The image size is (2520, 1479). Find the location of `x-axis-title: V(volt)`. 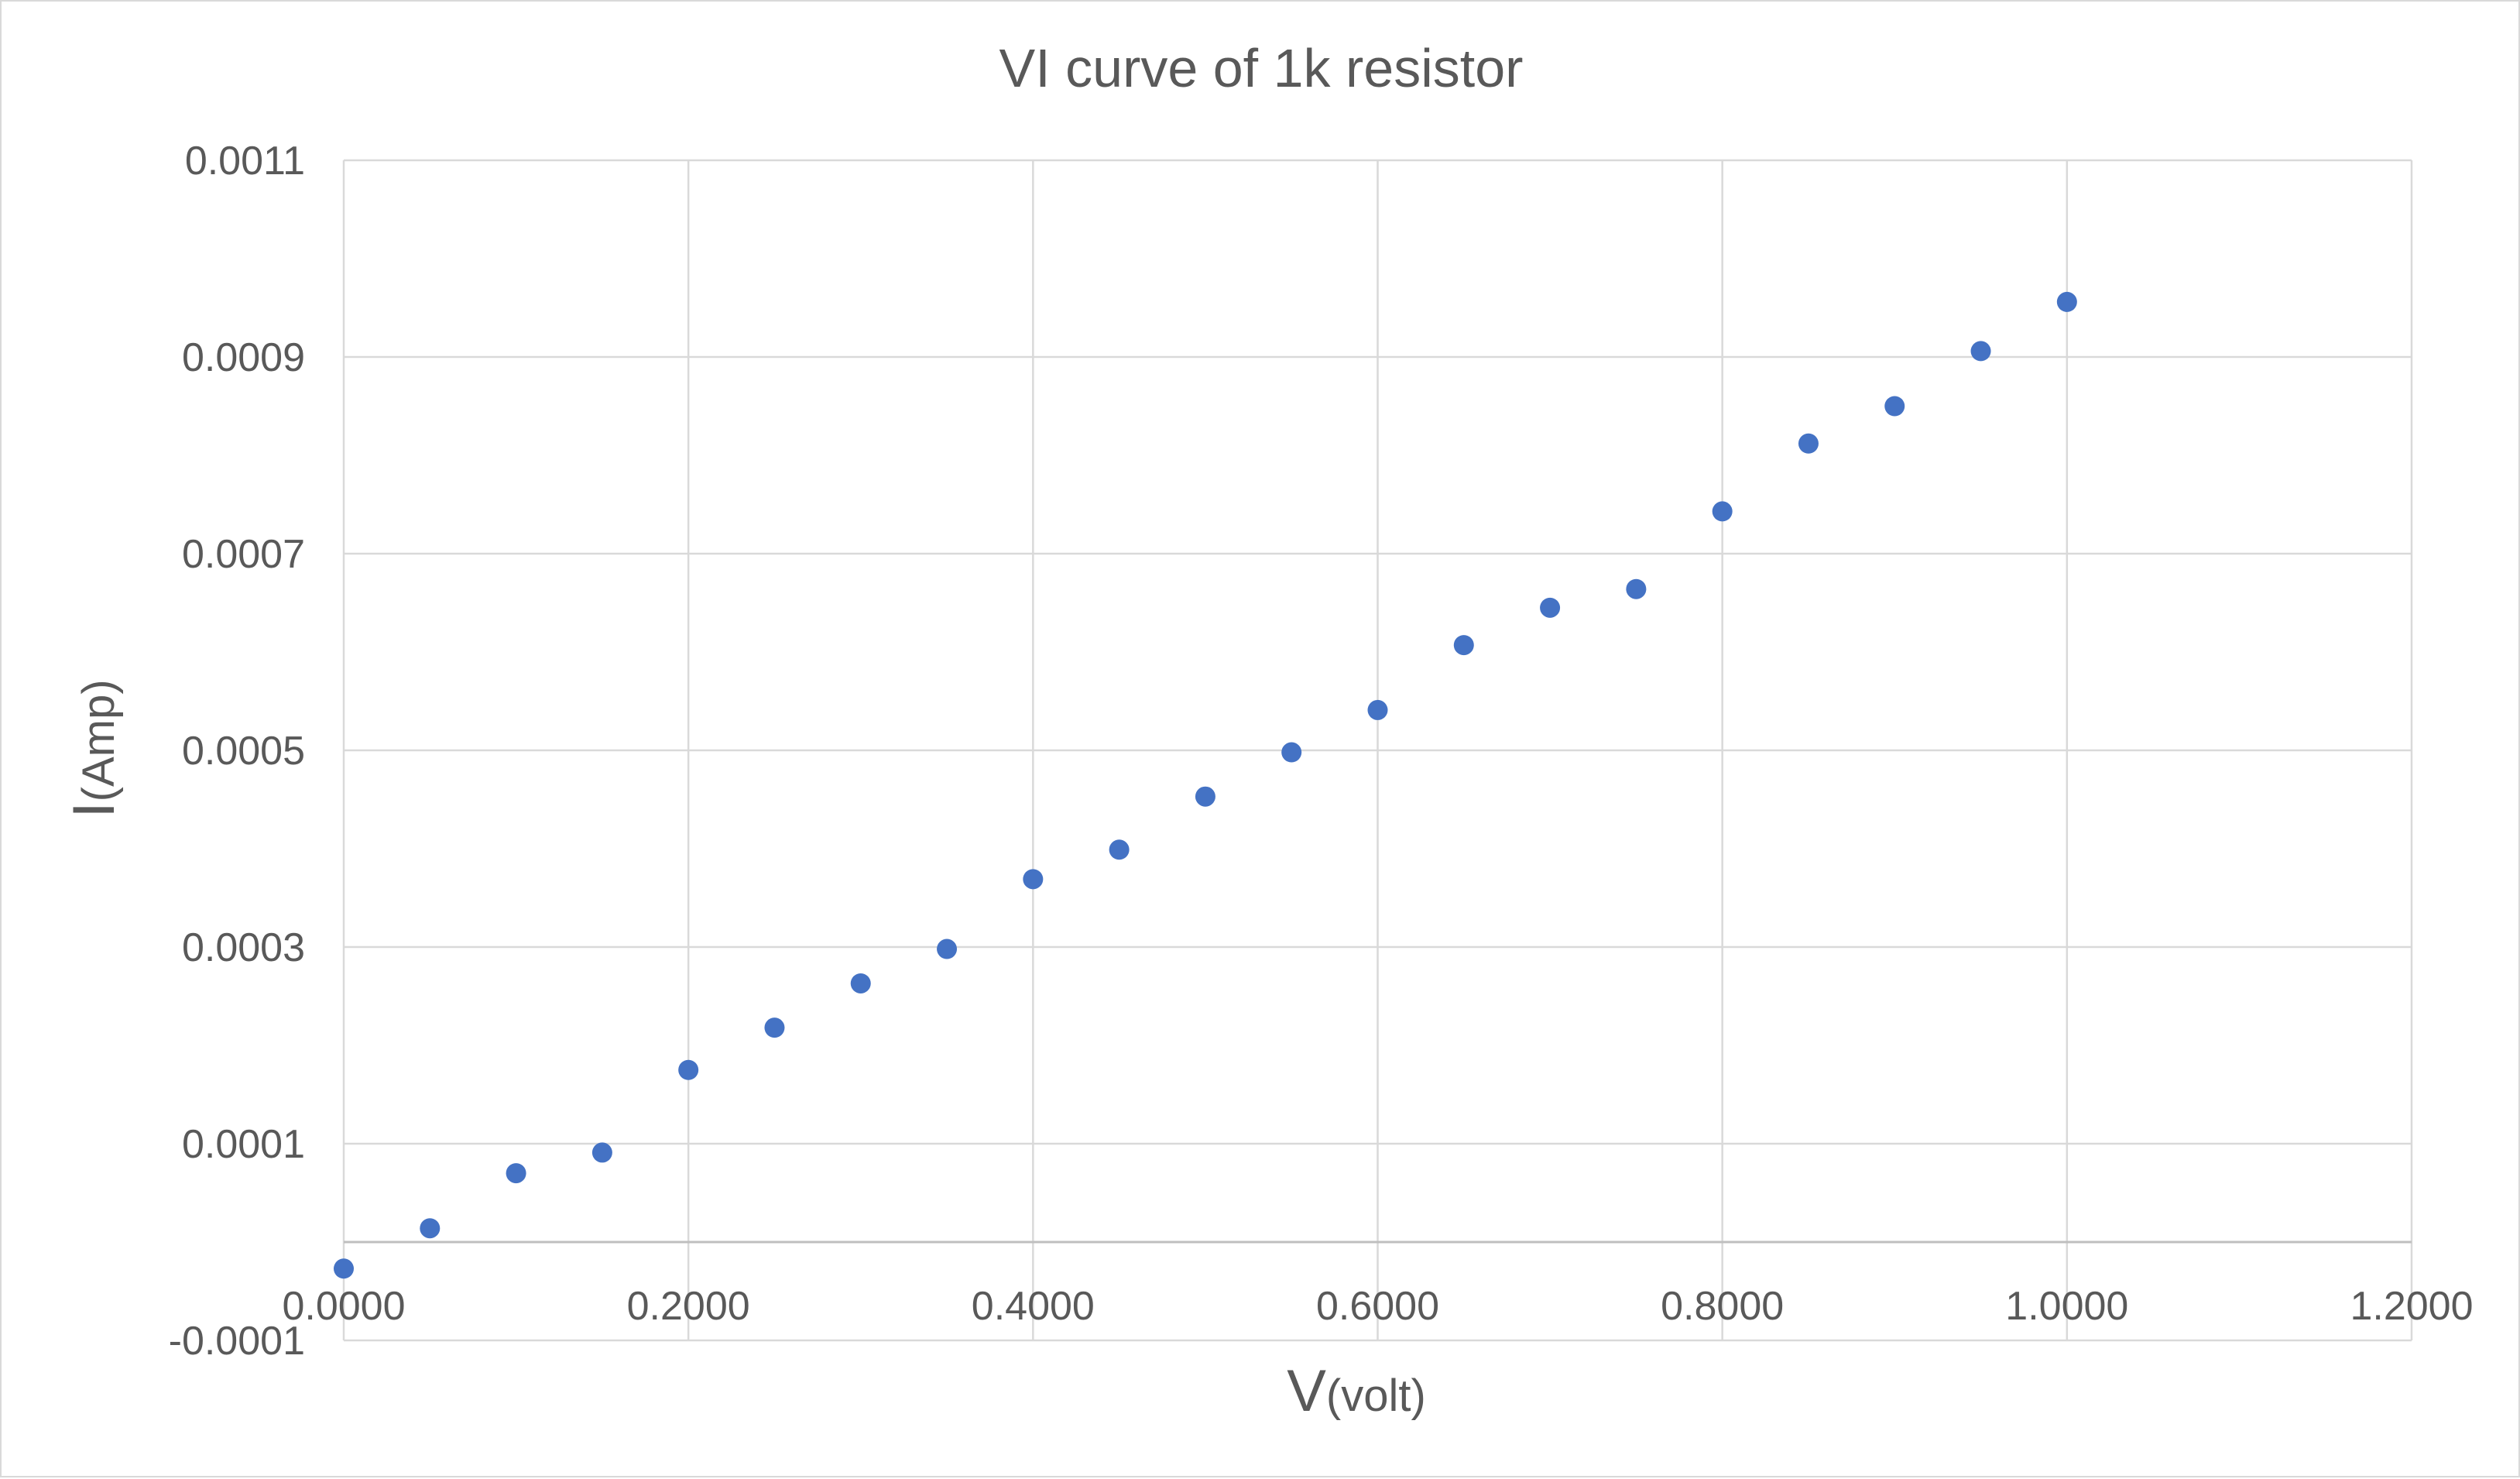

x-axis-title: V(volt) is located at coordinates (1356, 1391).